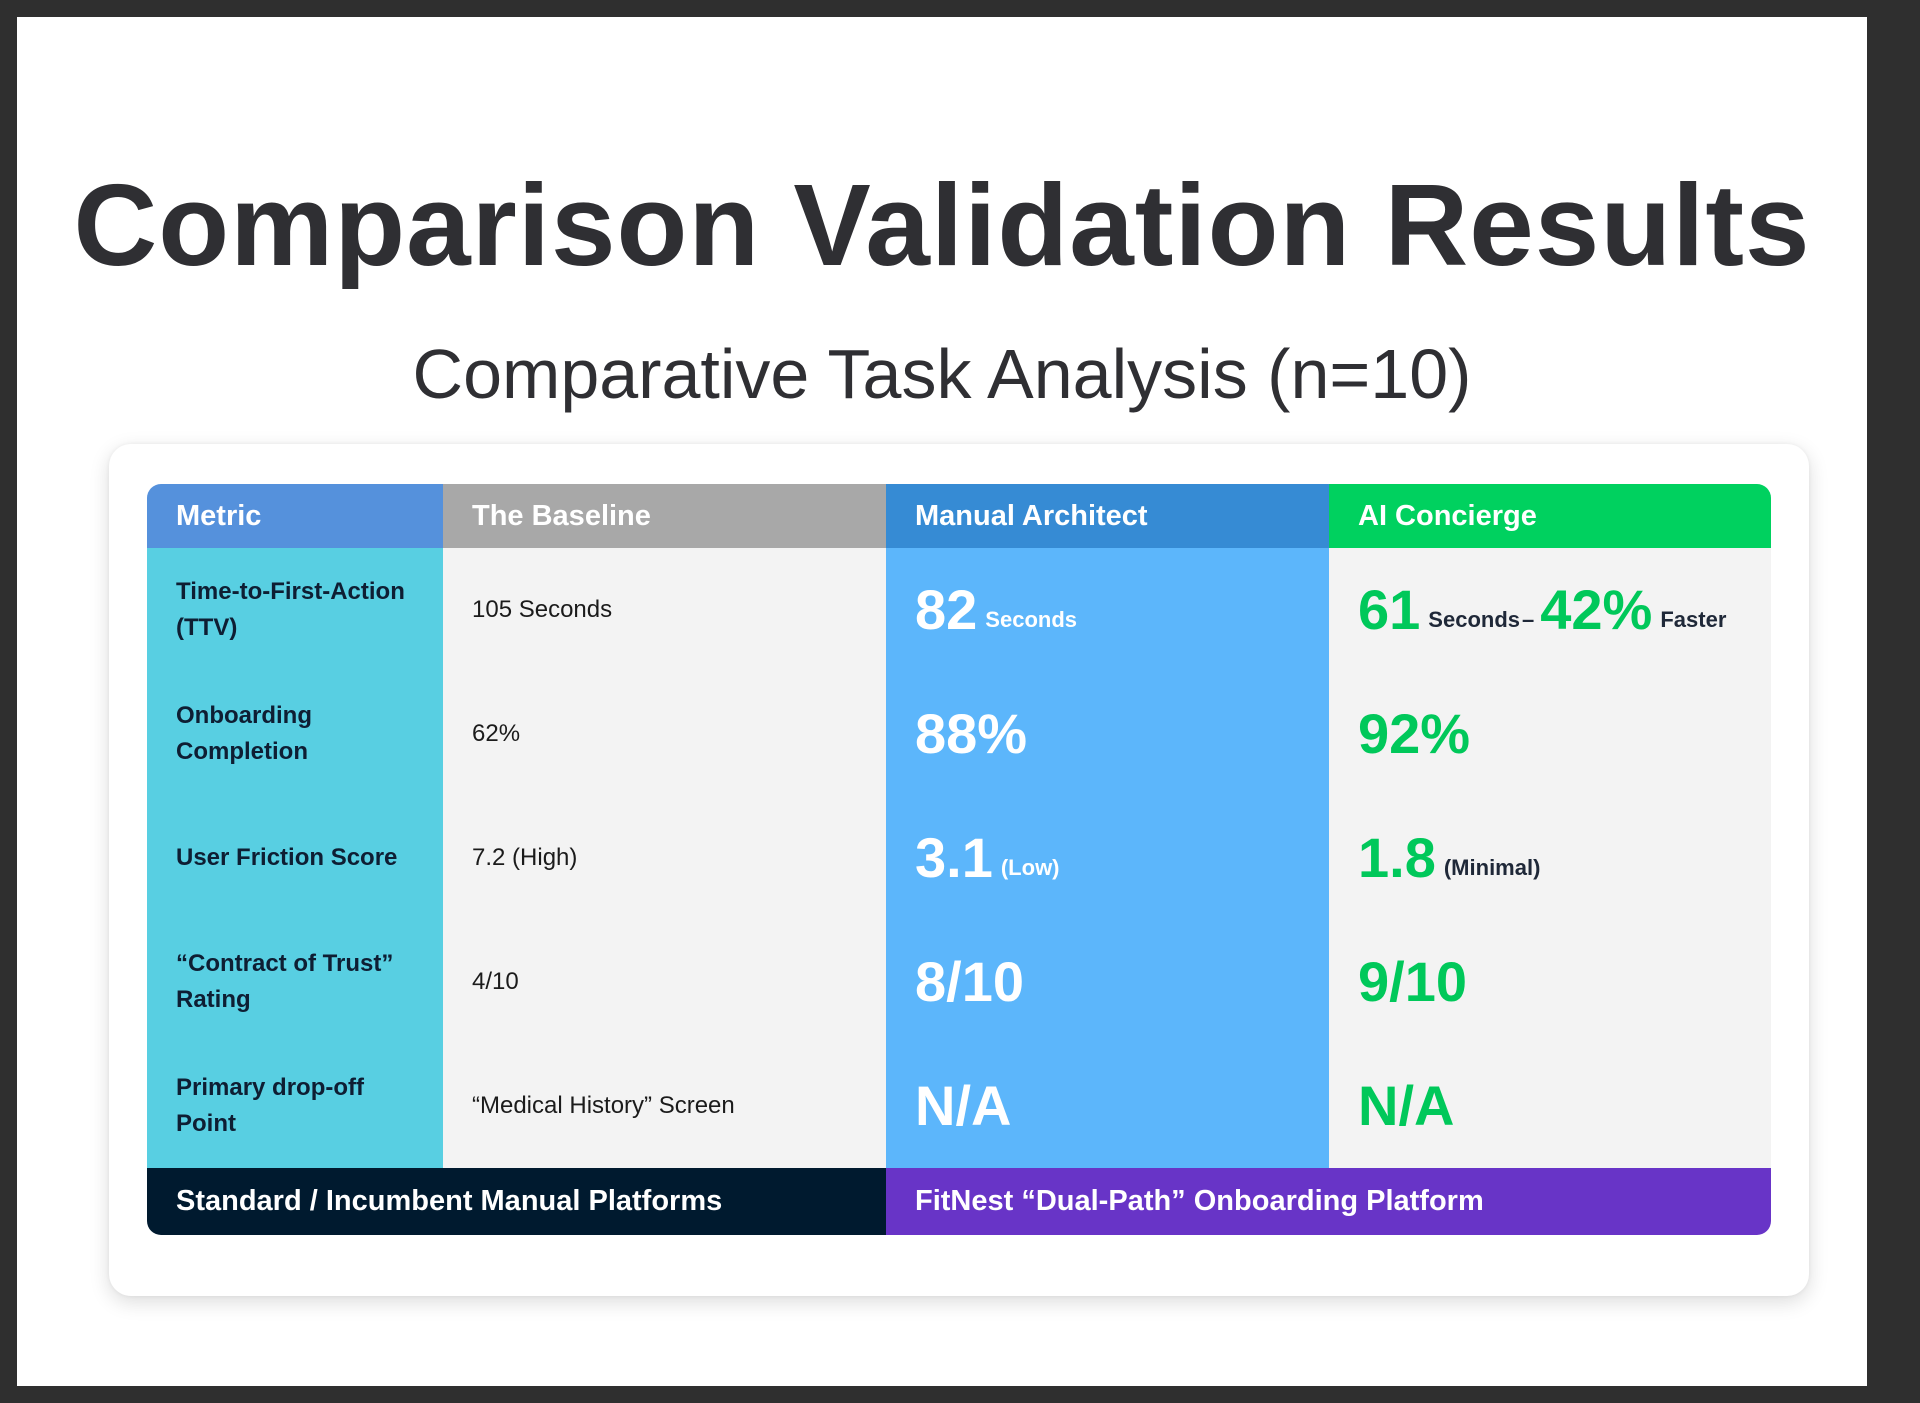 The height and width of the screenshot is (1403, 1920). What do you see at coordinates (942, 374) in the screenshot?
I see `page-subtitle: Comparative Task Analysis (n=10)` at bounding box center [942, 374].